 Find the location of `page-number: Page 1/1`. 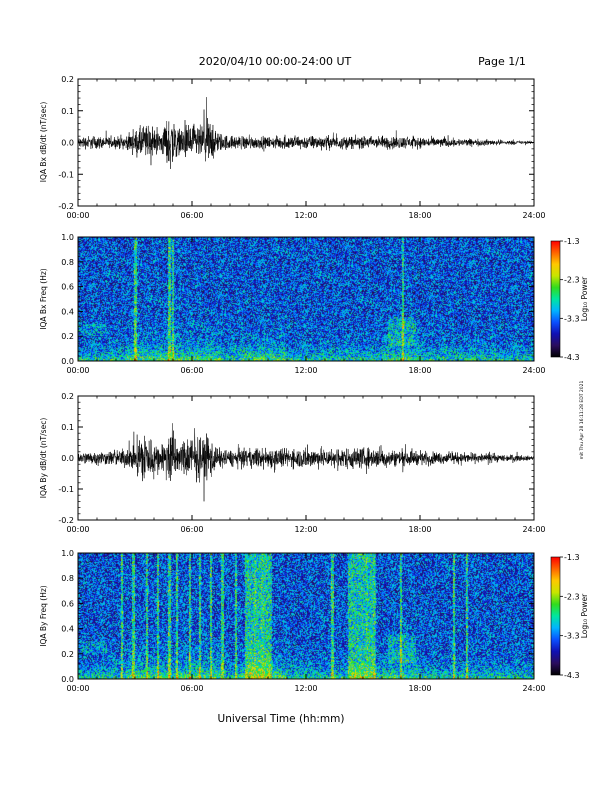

page-number: Page 1/1 is located at coordinates (502, 61).